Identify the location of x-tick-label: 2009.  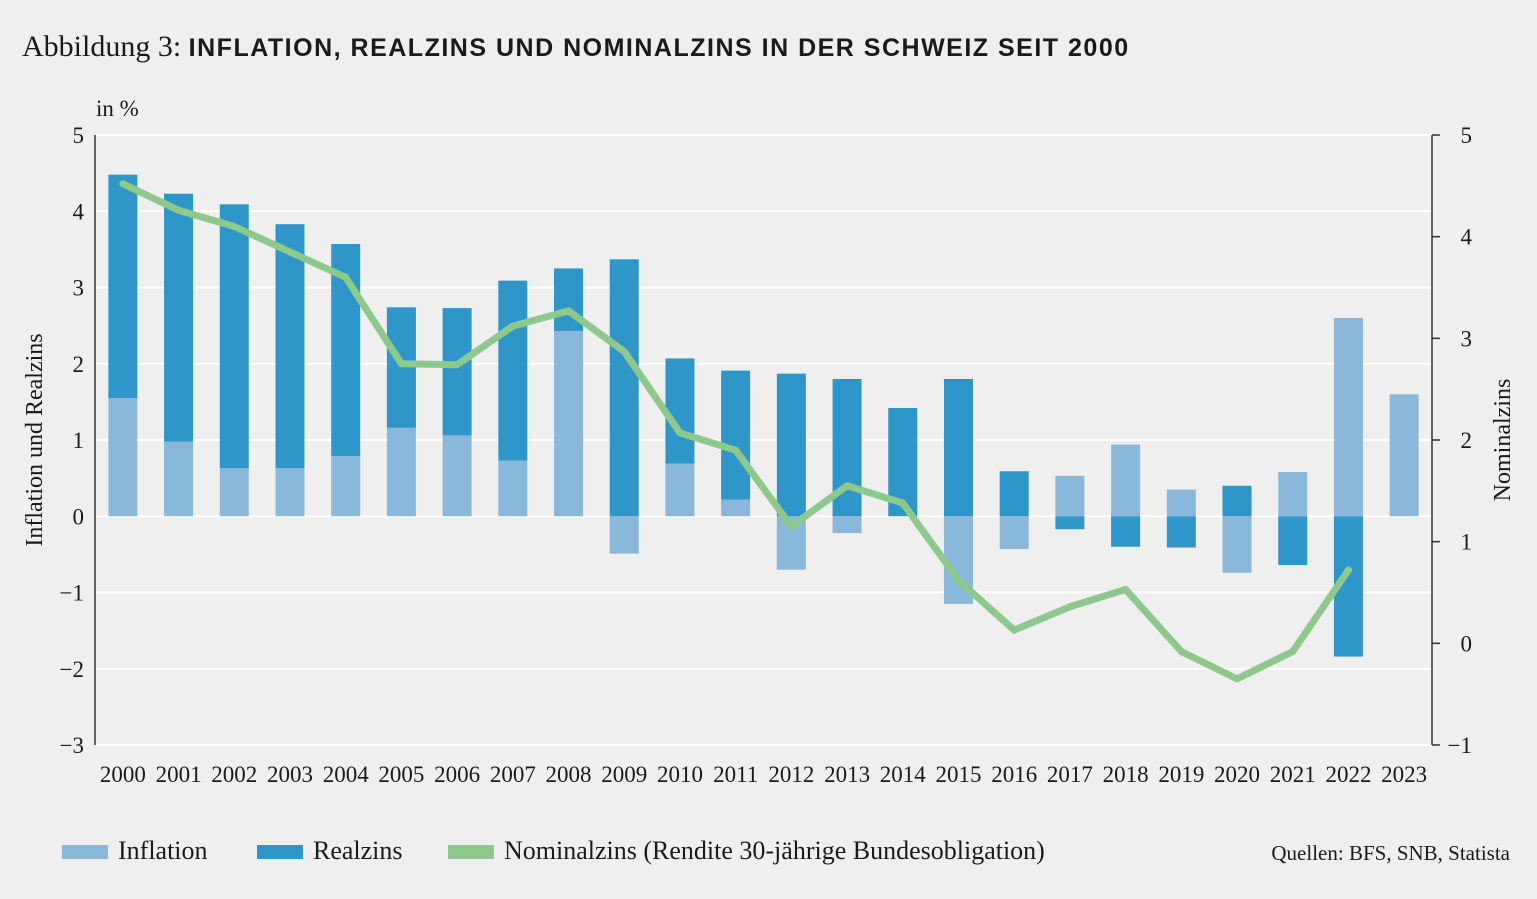
(624, 774).